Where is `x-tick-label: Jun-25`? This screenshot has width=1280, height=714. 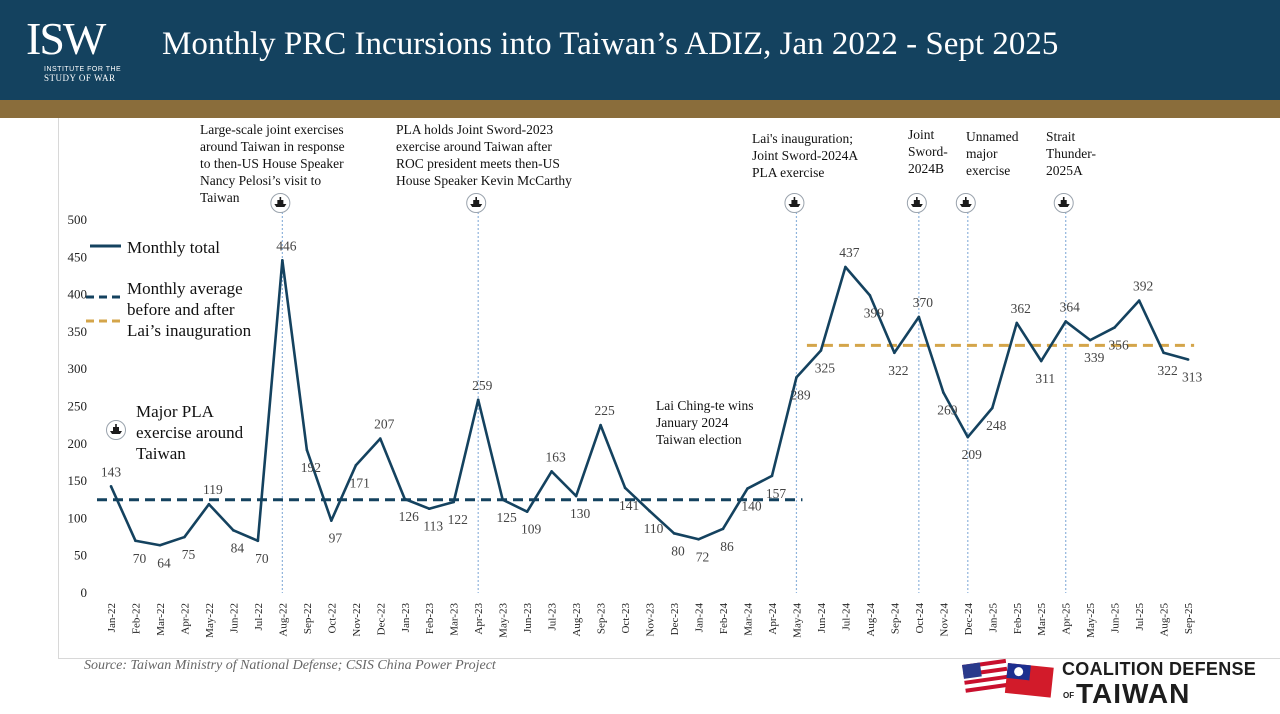
x-tick-label: Jun-25 is located at coordinates (1116, 618).